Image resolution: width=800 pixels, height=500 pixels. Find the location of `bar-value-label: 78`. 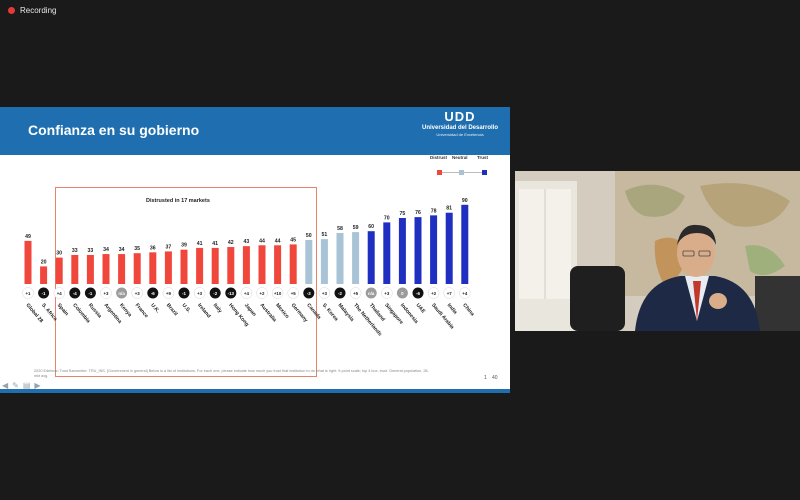

bar-value-label: 78 is located at coordinates (434, 211).